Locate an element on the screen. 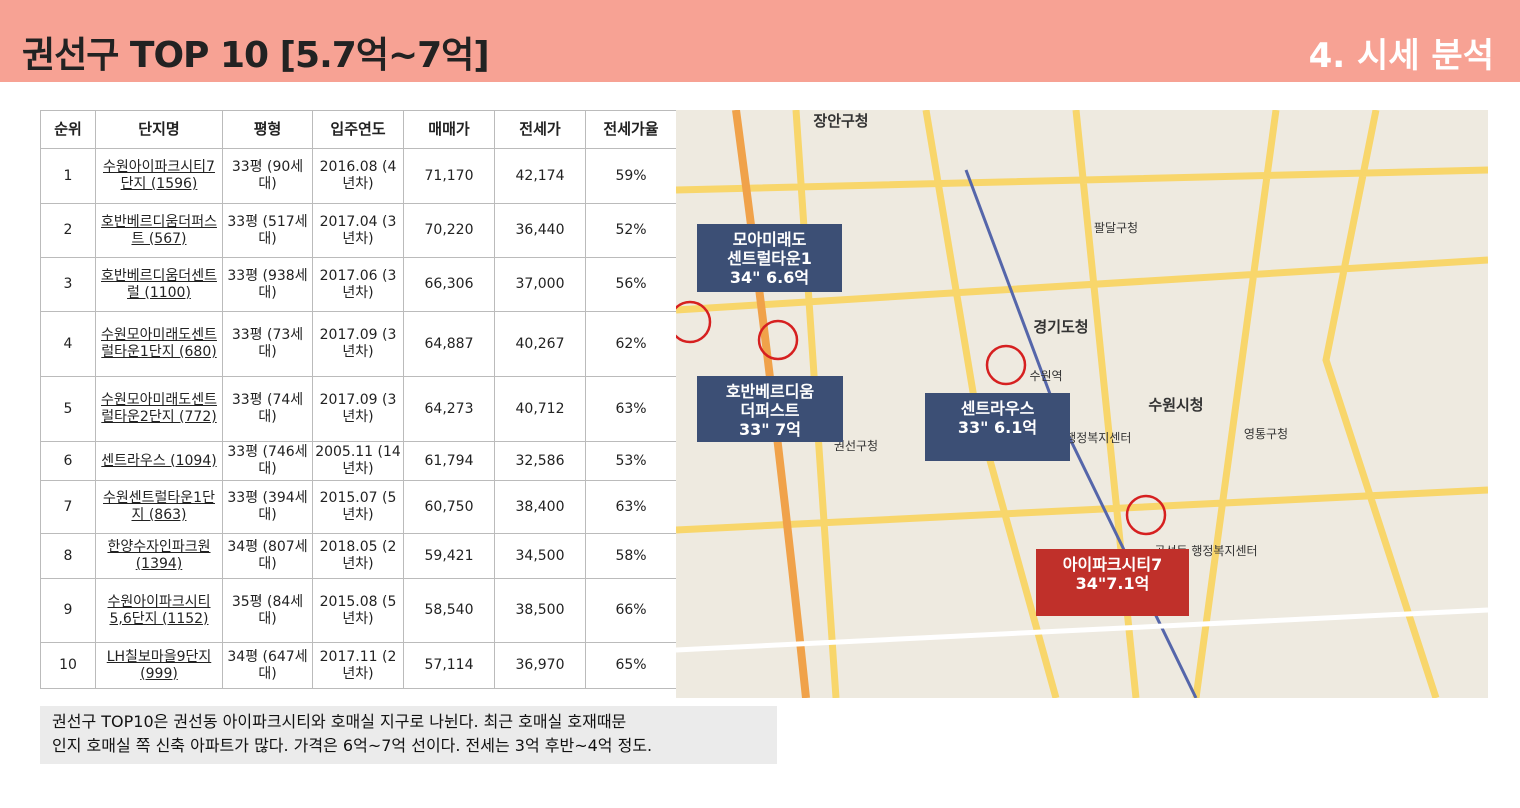 The height and width of the screenshot is (808, 1520). table-cell: 2017.04 (3년차) is located at coordinates (358, 230).